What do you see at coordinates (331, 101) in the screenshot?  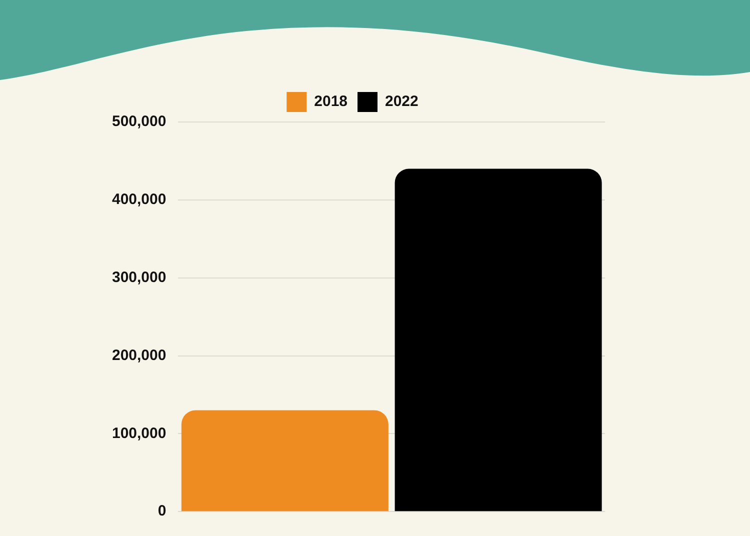 I see `legend-label: 2018` at bounding box center [331, 101].